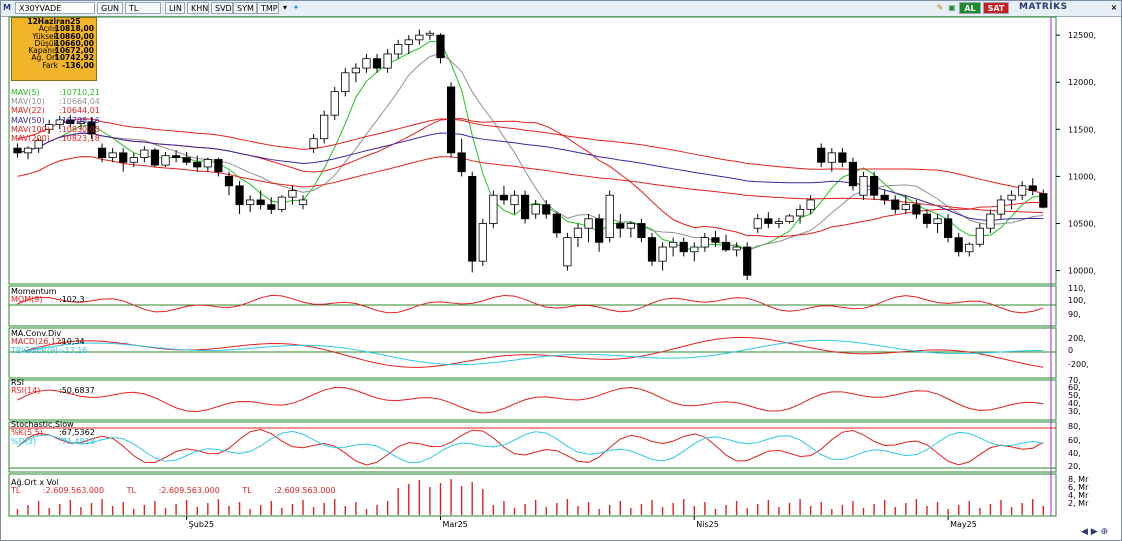  Describe the element at coordinates (970, 8) in the screenshot. I see `buy-button: AL` at that location.